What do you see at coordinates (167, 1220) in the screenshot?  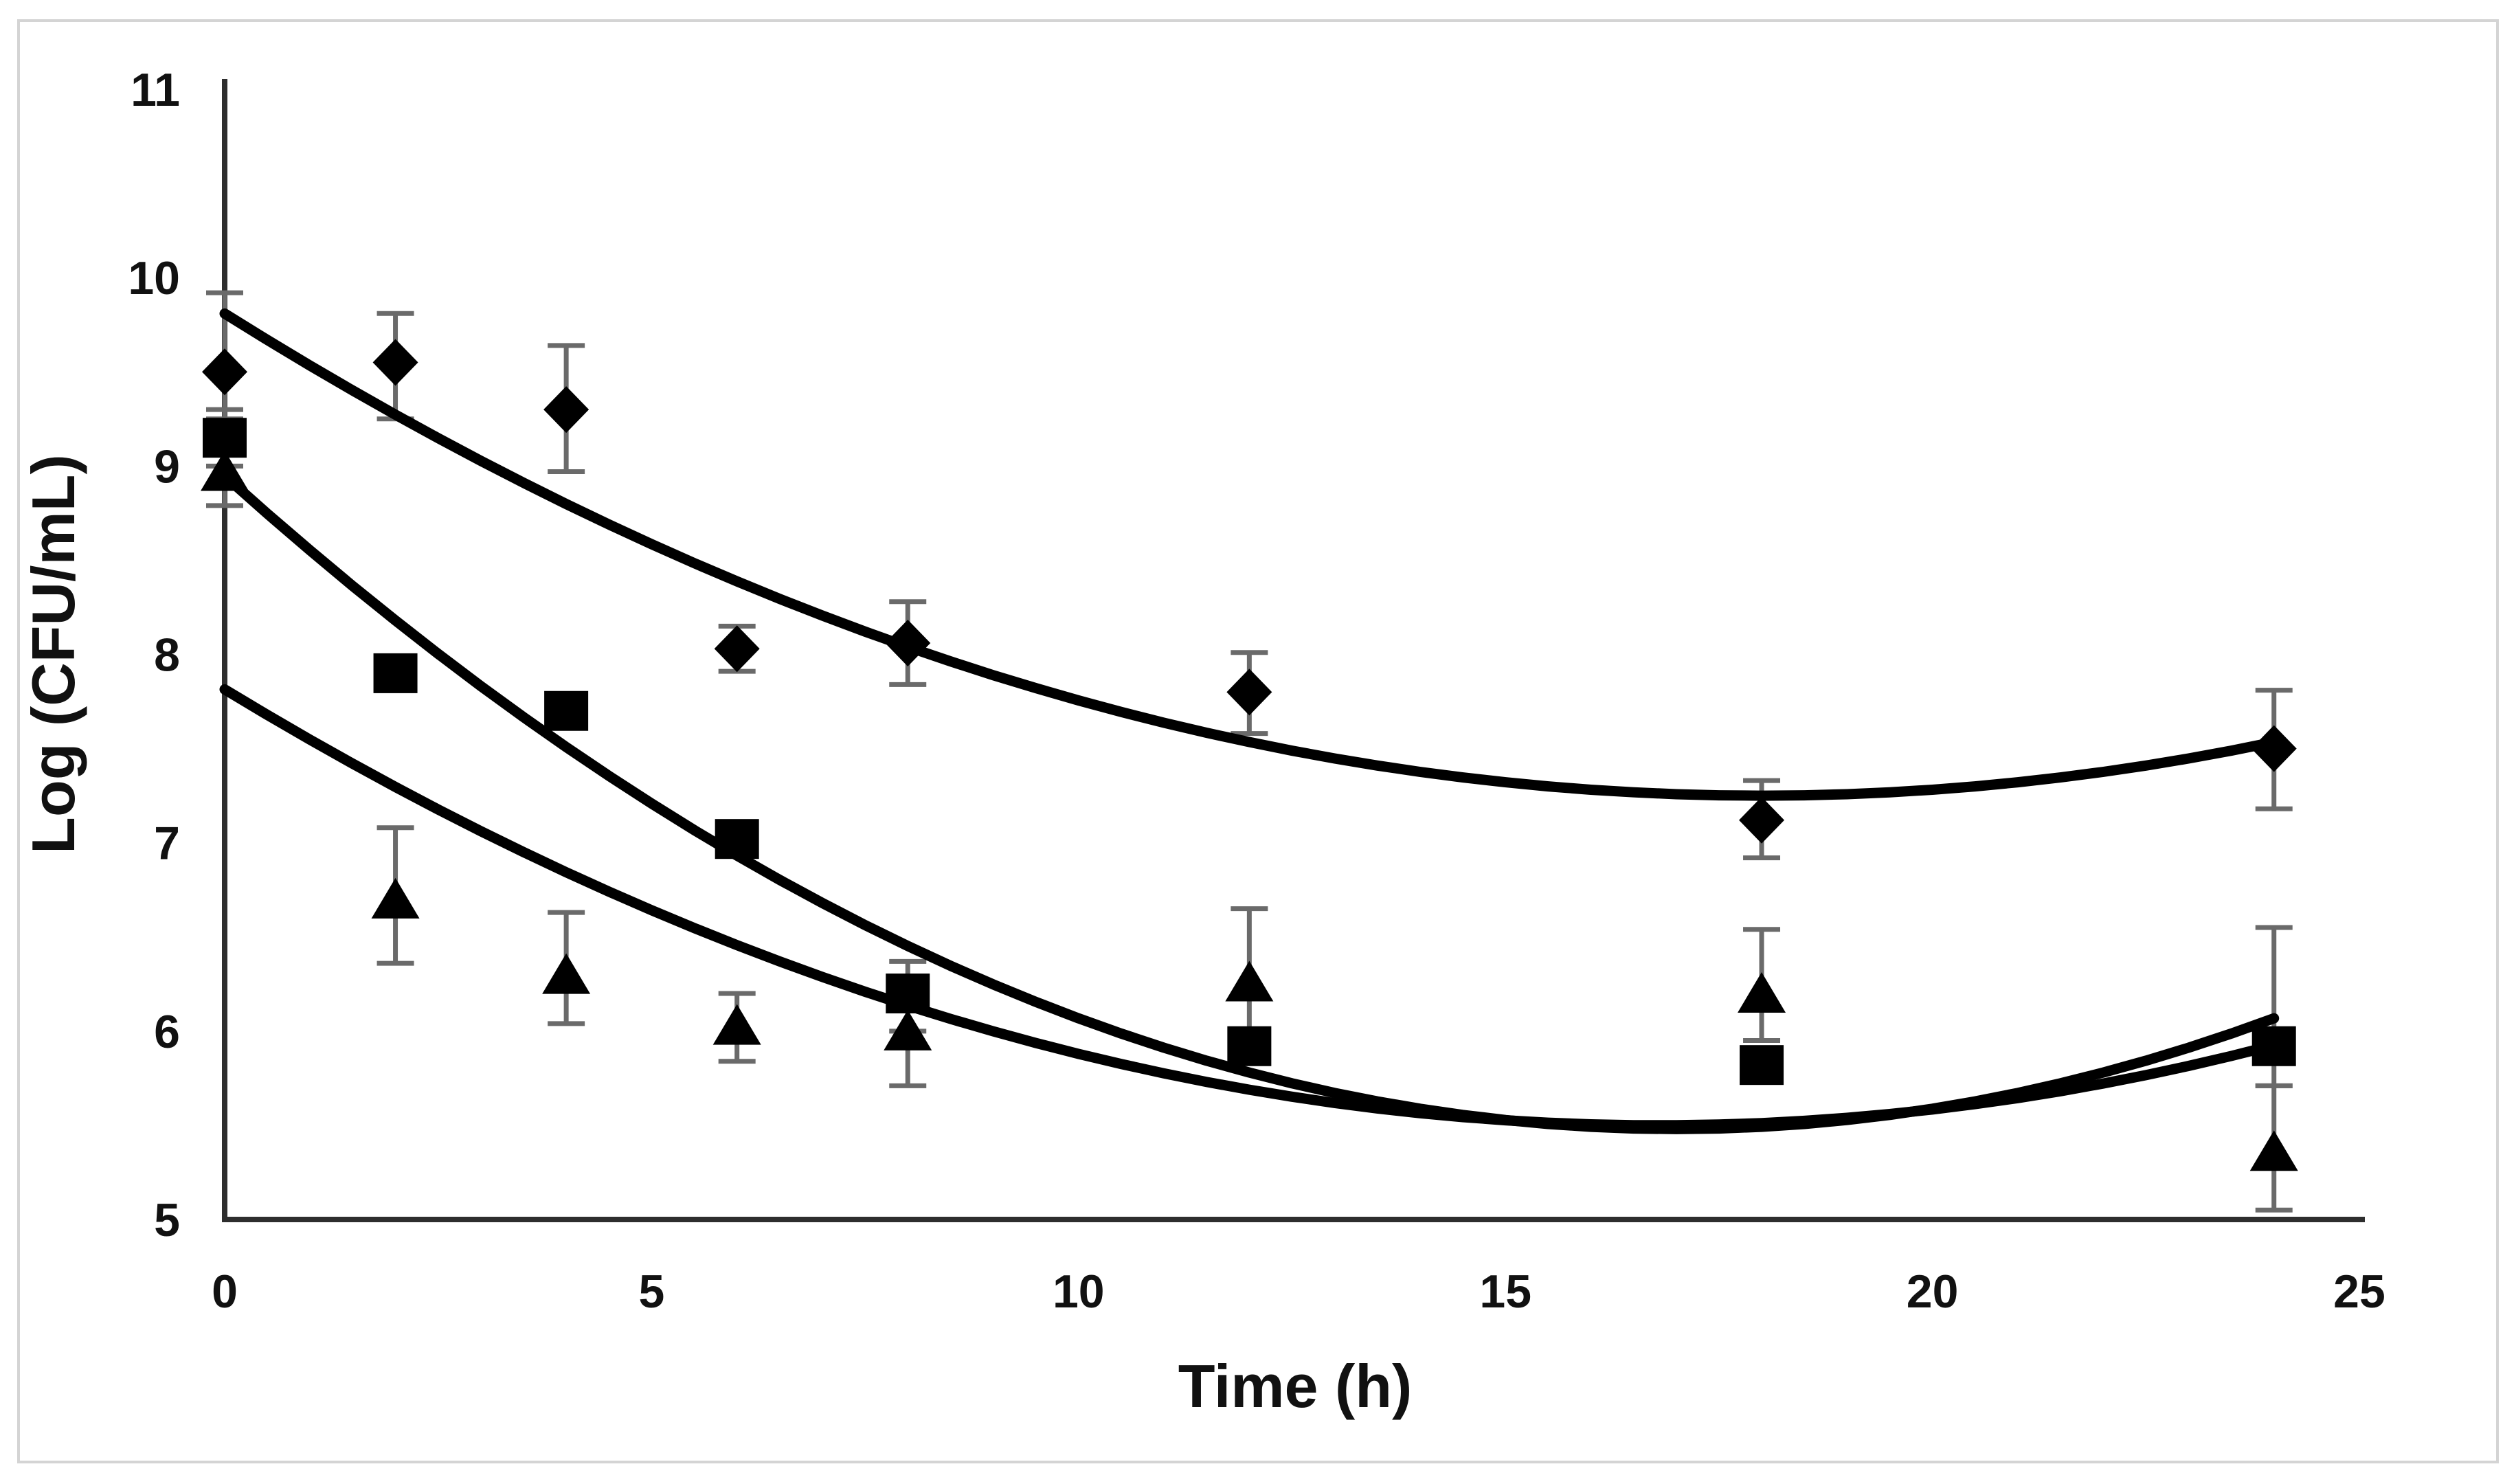 I see `y-tick-label: 5` at bounding box center [167, 1220].